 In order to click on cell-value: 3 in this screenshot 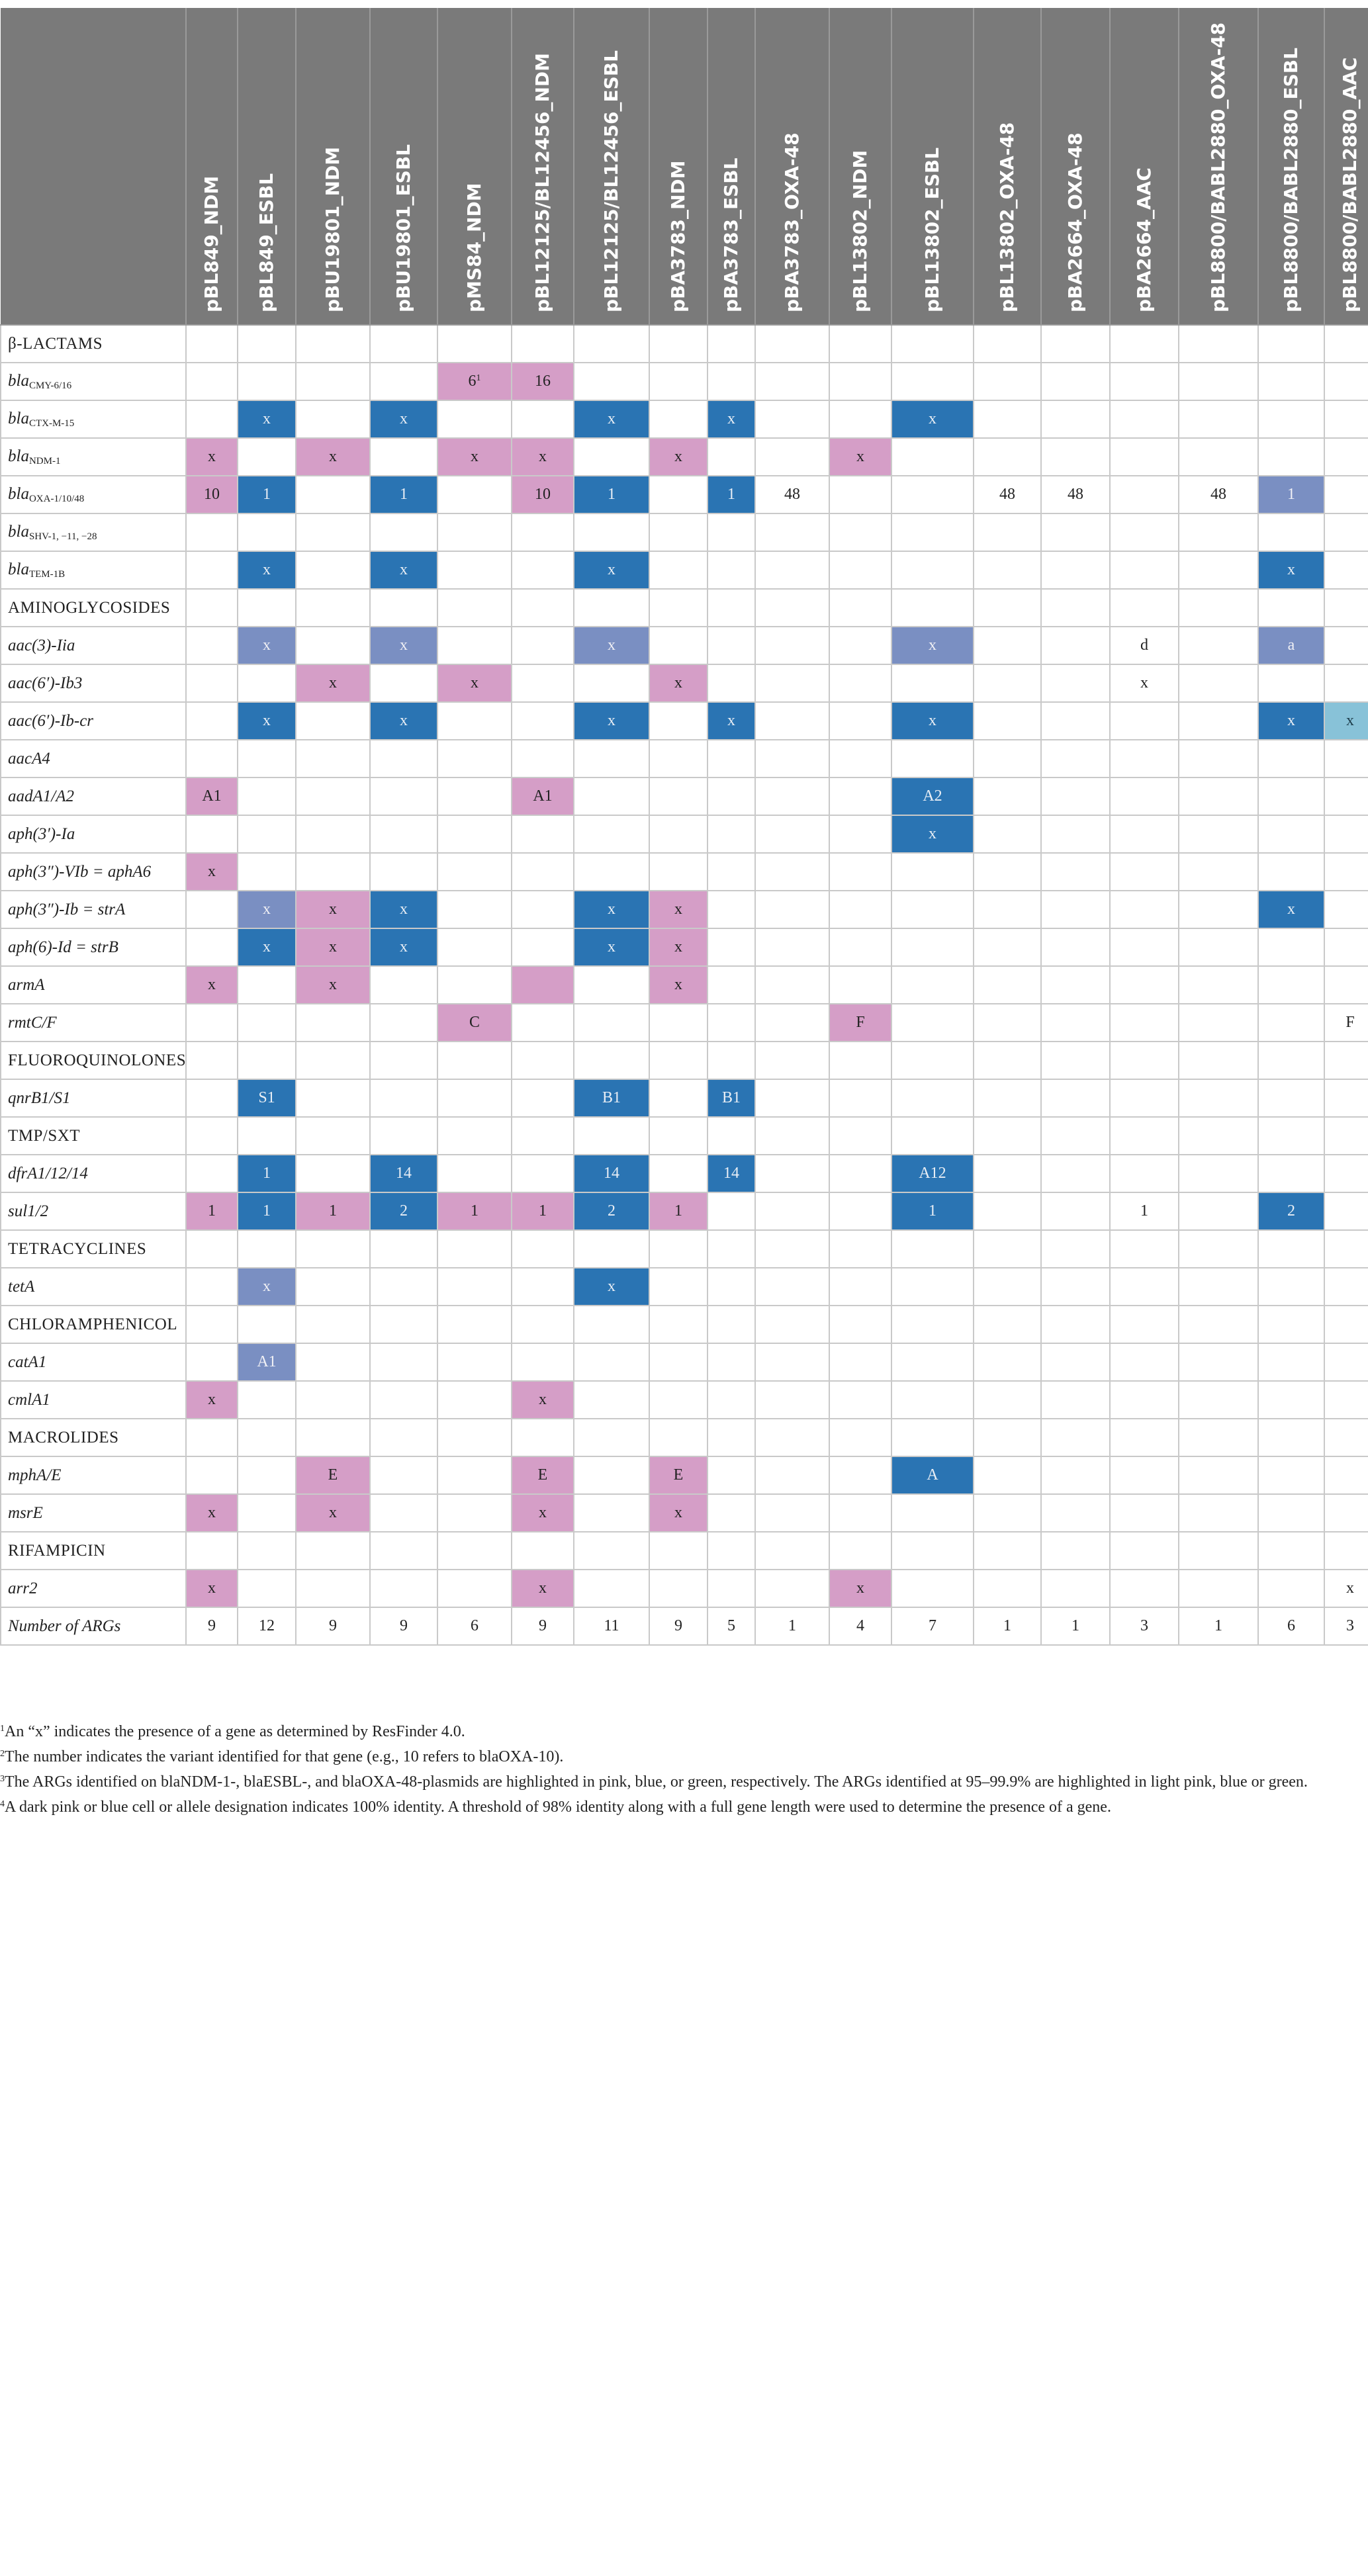, I will do `click(1144, 1625)`.